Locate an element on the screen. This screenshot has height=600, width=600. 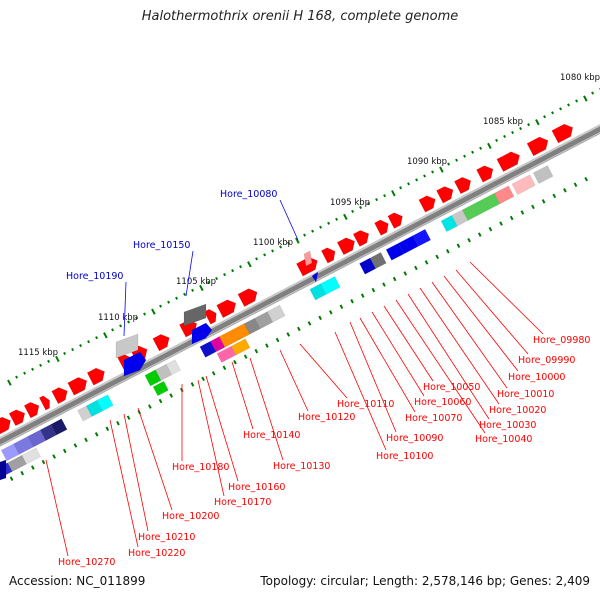
scale-label: 1095 kbp is located at coordinates (350, 203).